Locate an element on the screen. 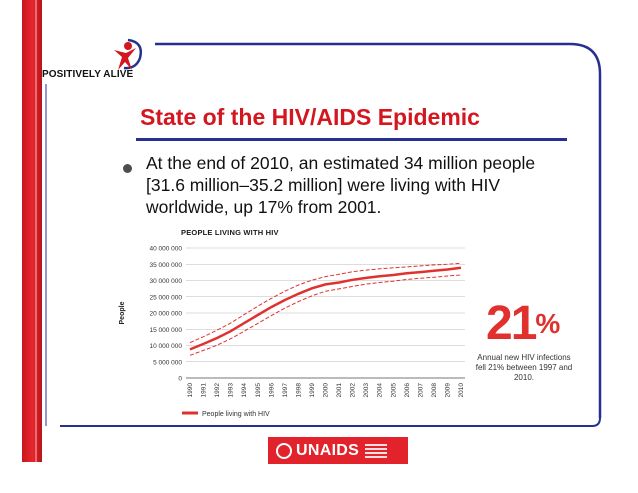 The height and width of the screenshot is (493, 638). slide-title: State of the HIV/AIDS Epidemic is located at coordinates (310, 117).